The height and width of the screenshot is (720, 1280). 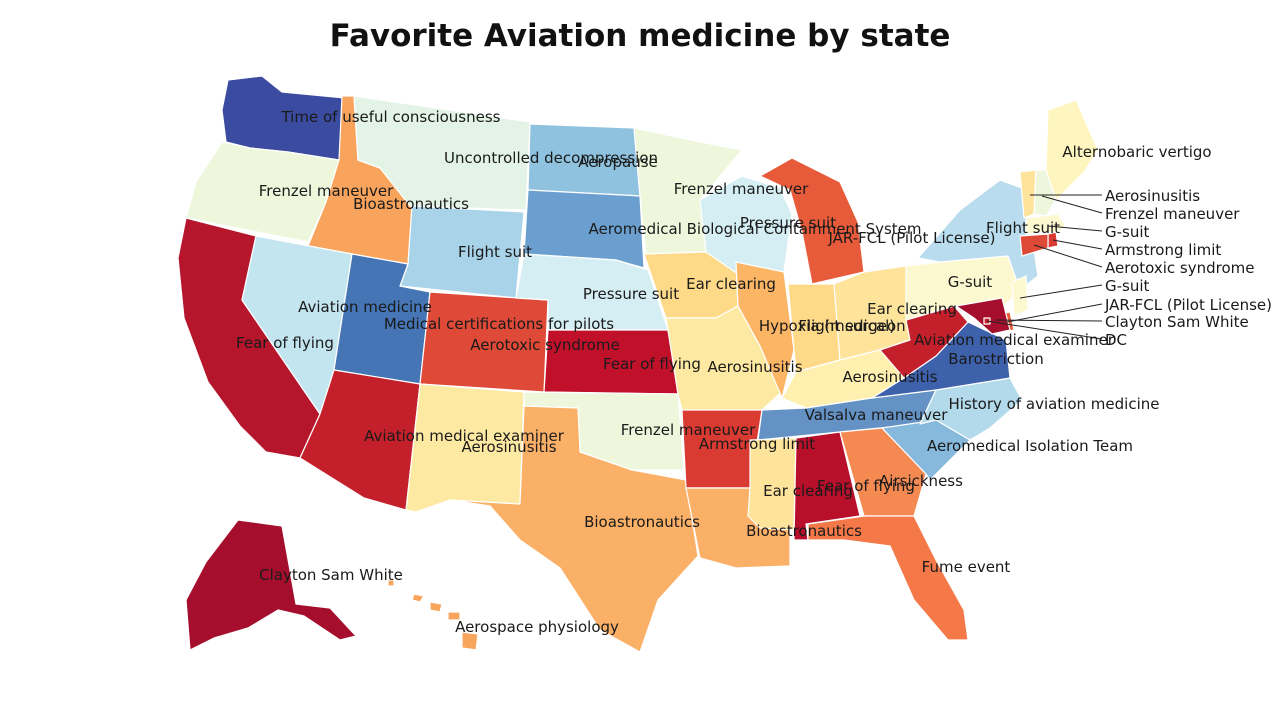 What do you see at coordinates (877, 415) in the screenshot?
I see `state-label-TN: Valsalva maneuver` at bounding box center [877, 415].